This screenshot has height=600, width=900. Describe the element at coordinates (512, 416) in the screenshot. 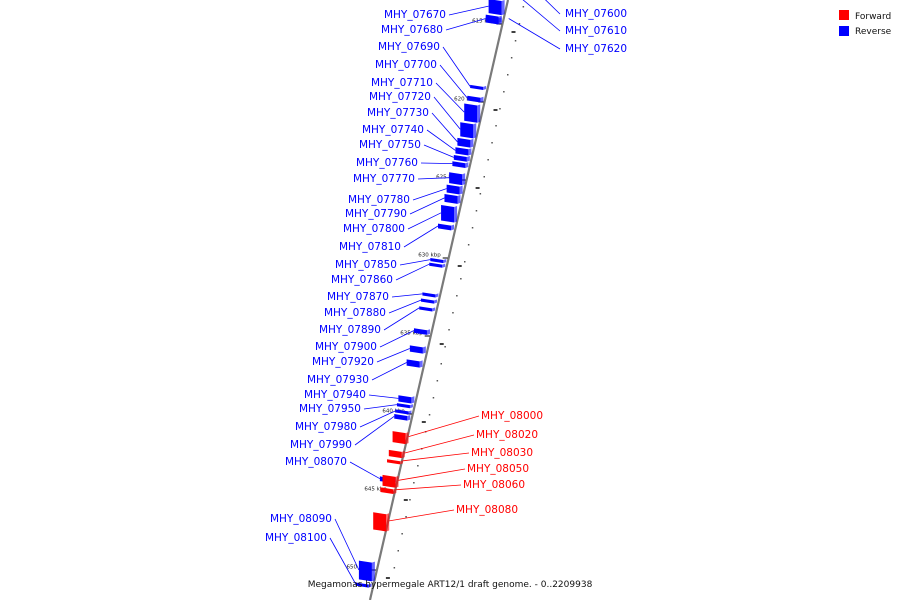

I see `gene-label-mhy_08000: MHY_08000` at that location.